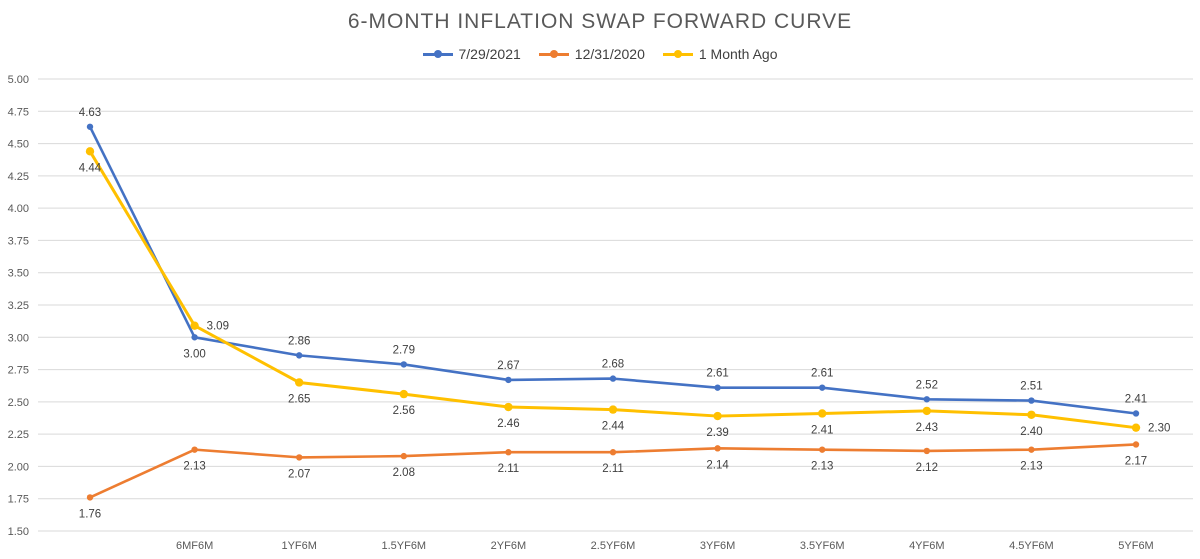 Image resolution: width=1200 pixels, height=559 pixels. I want to click on x-tick-label: 4.5YF6M, so click(1031, 546).